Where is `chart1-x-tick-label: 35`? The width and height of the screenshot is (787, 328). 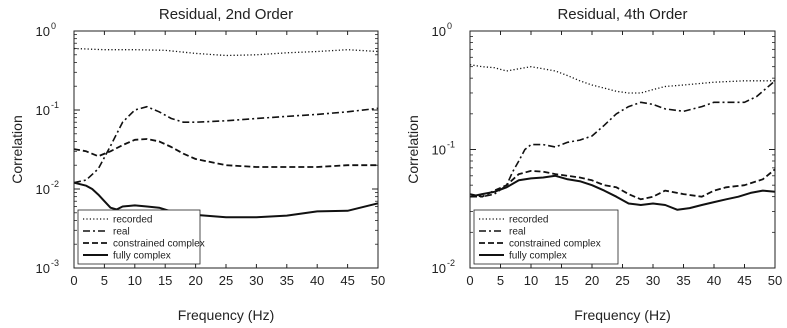 chart1-x-tick-label: 35 is located at coordinates (287, 280).